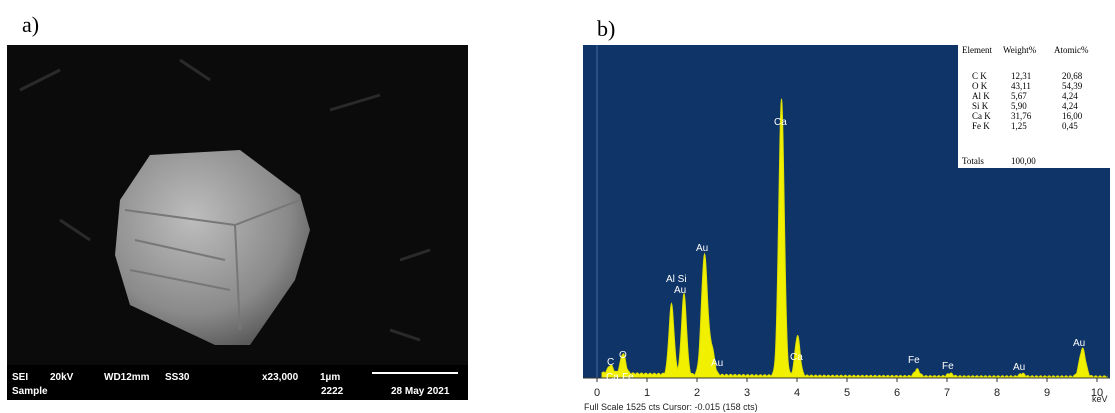  I want to click on peak-label: C, so click(610, 362).